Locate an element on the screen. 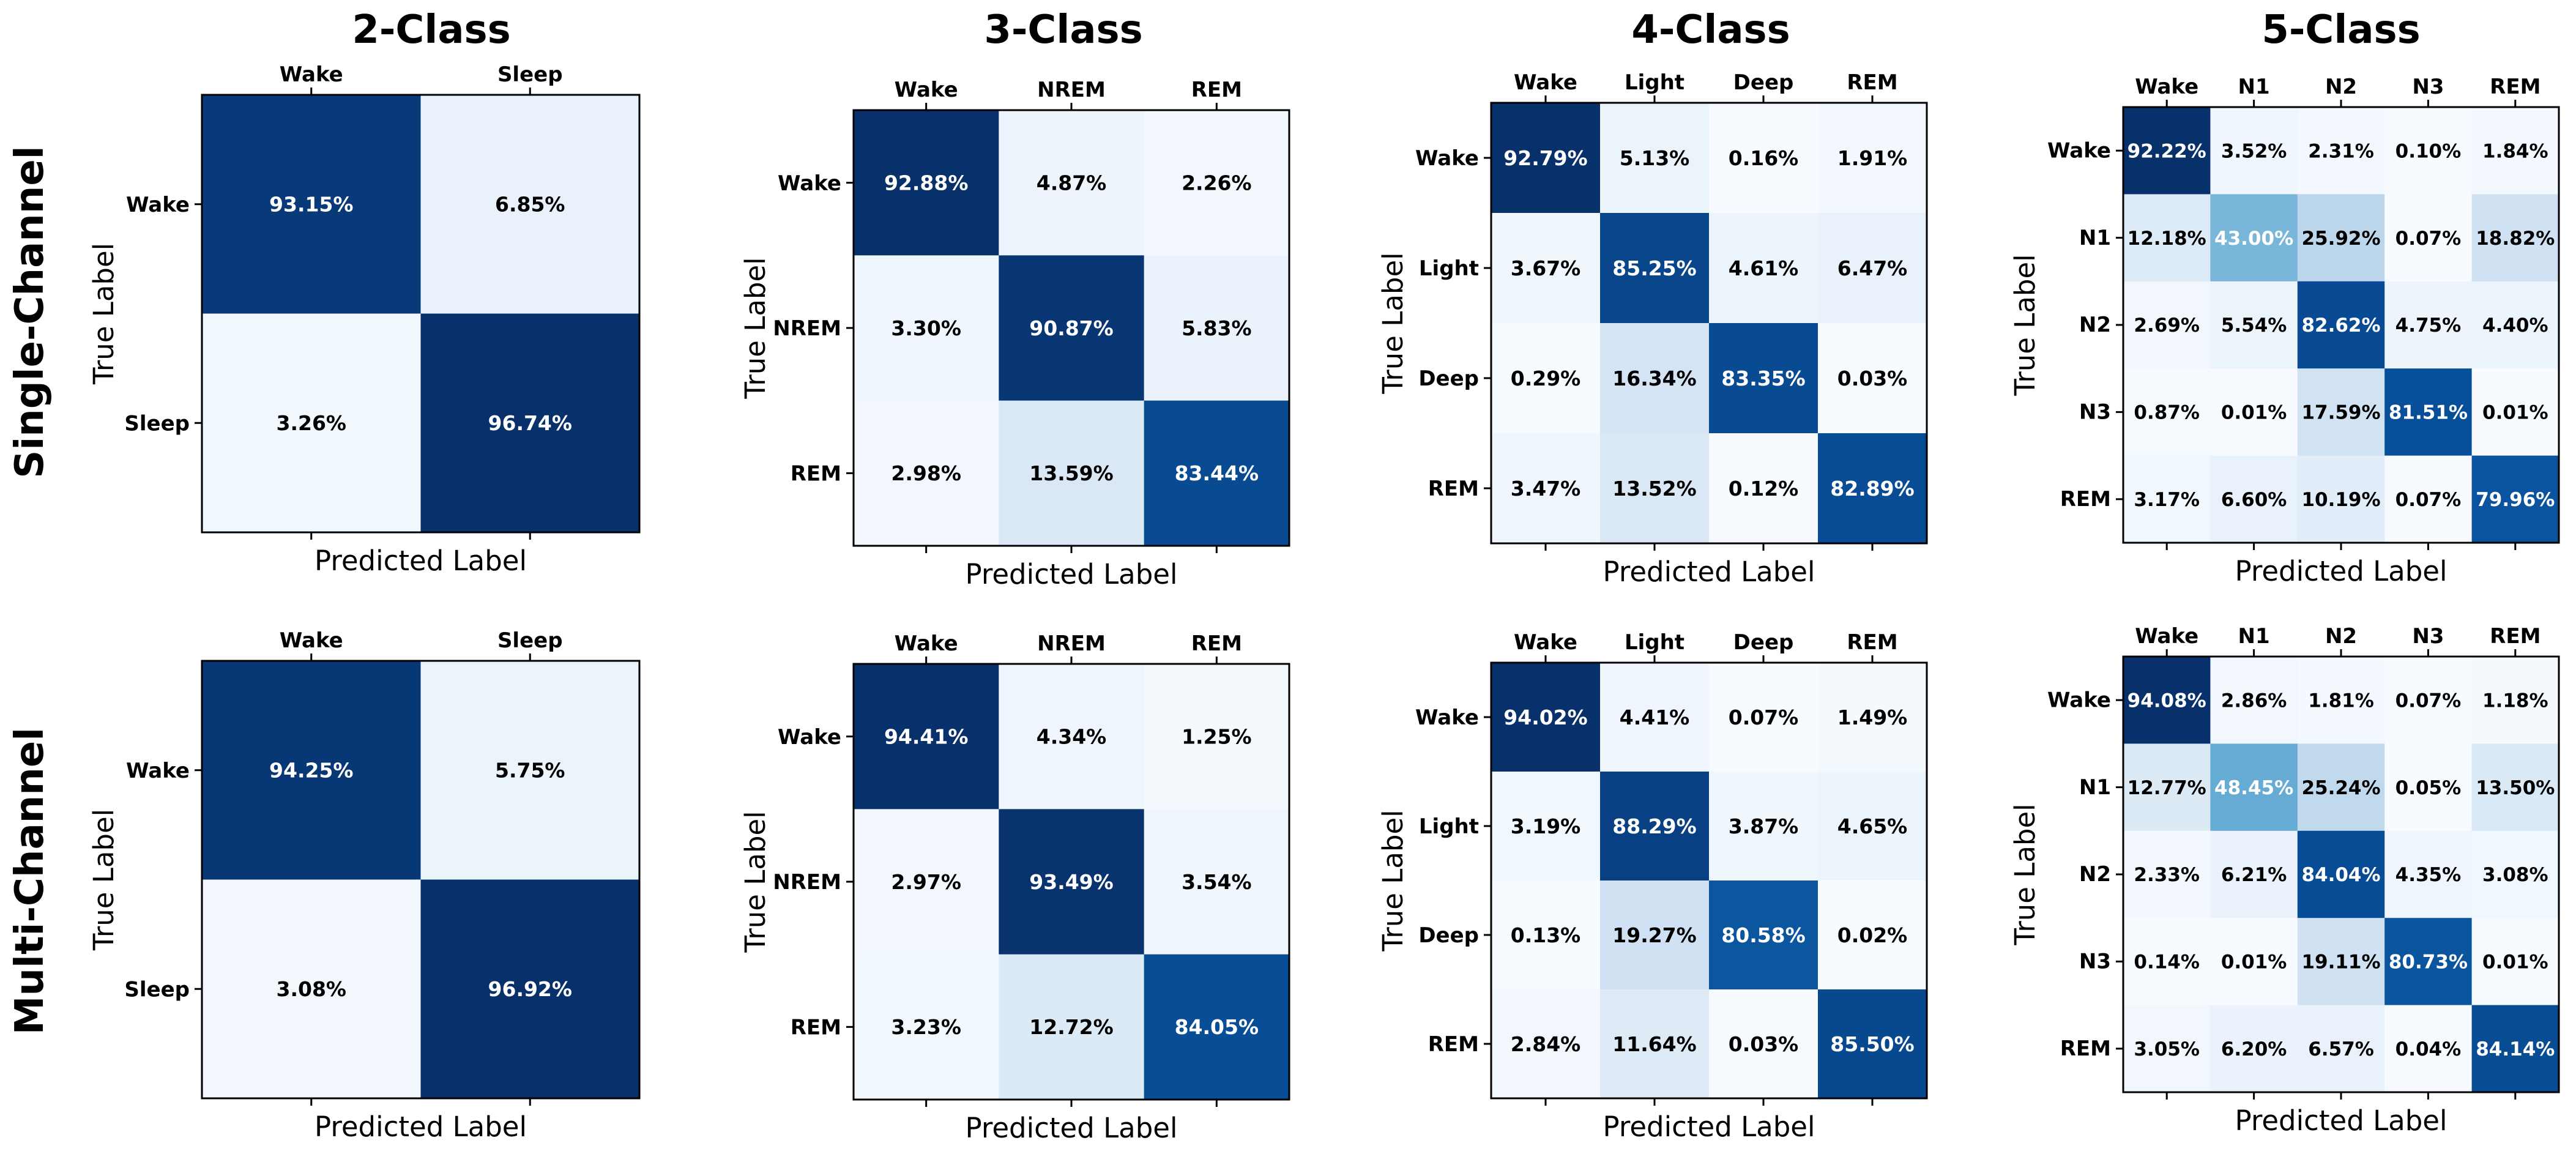 This screenshot has width=2576, height=1154. col-tick-label-single-4class-2: Deep is located at coordinates (1763, 82).